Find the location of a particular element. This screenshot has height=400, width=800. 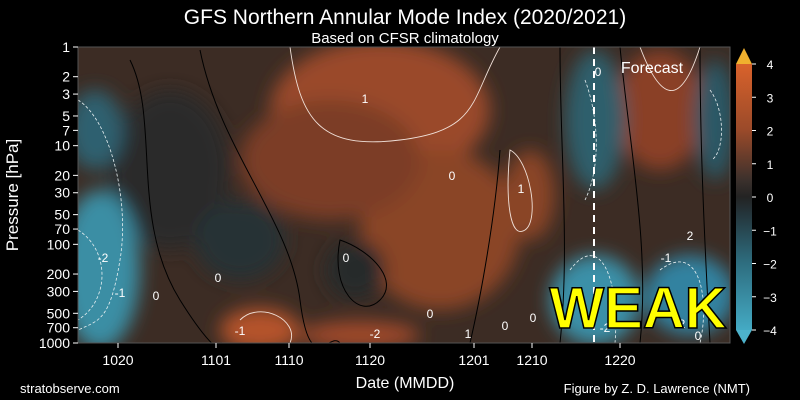

colorbar-tick-label: 3 is located at coordinates (770, 98).